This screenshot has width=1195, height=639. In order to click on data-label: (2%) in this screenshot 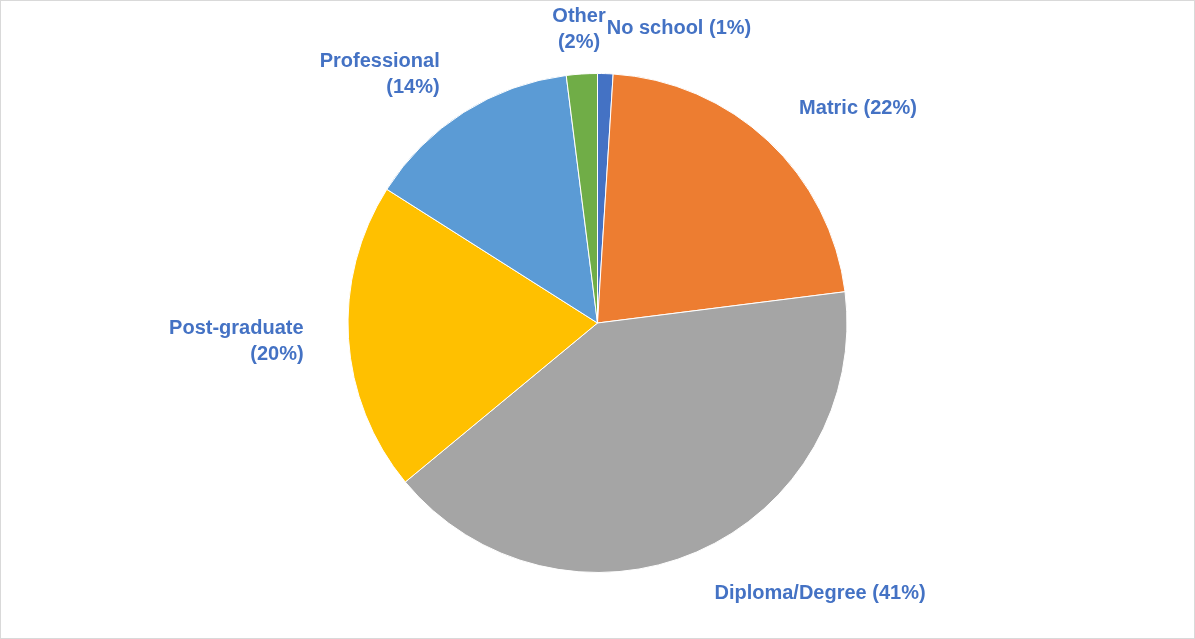, I will do `click(579, 40)`.